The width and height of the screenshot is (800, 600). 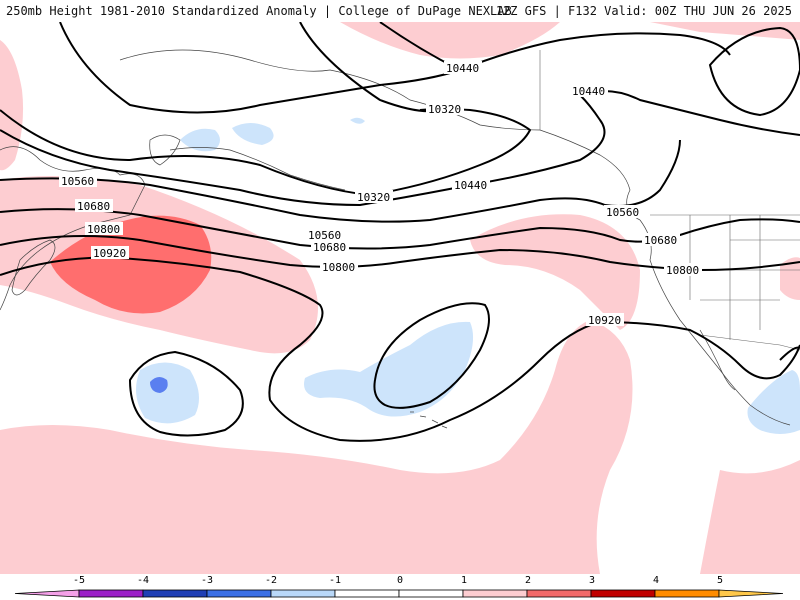 I want to click on north-america-west-coast, so click(x=715, y=322).